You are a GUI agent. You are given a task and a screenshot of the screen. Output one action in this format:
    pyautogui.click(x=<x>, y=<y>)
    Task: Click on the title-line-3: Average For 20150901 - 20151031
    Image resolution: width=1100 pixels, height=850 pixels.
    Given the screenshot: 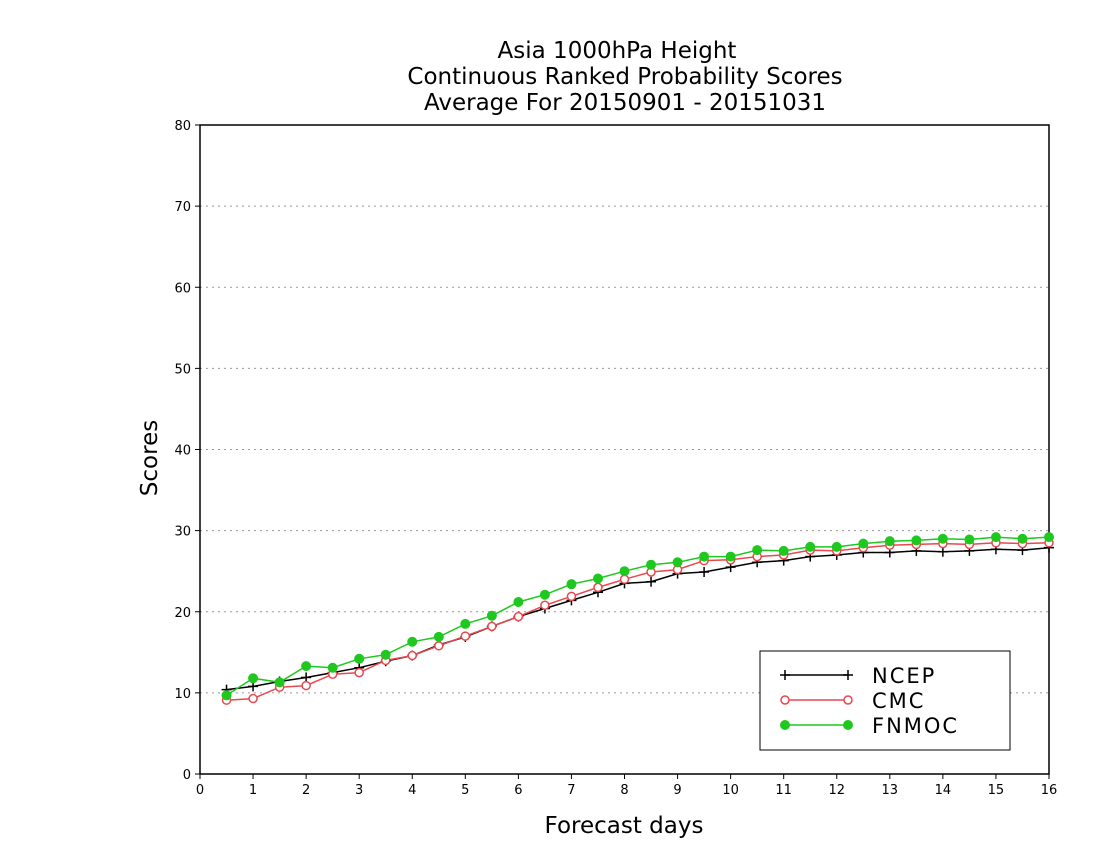 What is the action you would take?
    pyautogui.click(x=625, y=103)
    